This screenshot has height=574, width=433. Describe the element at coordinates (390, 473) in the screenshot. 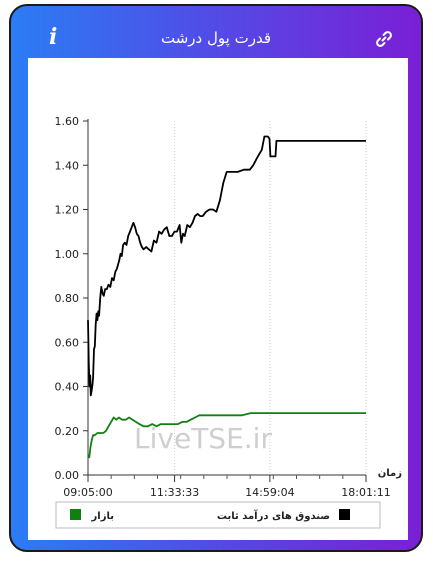

I see `x-axis-label: زمان` at that location.